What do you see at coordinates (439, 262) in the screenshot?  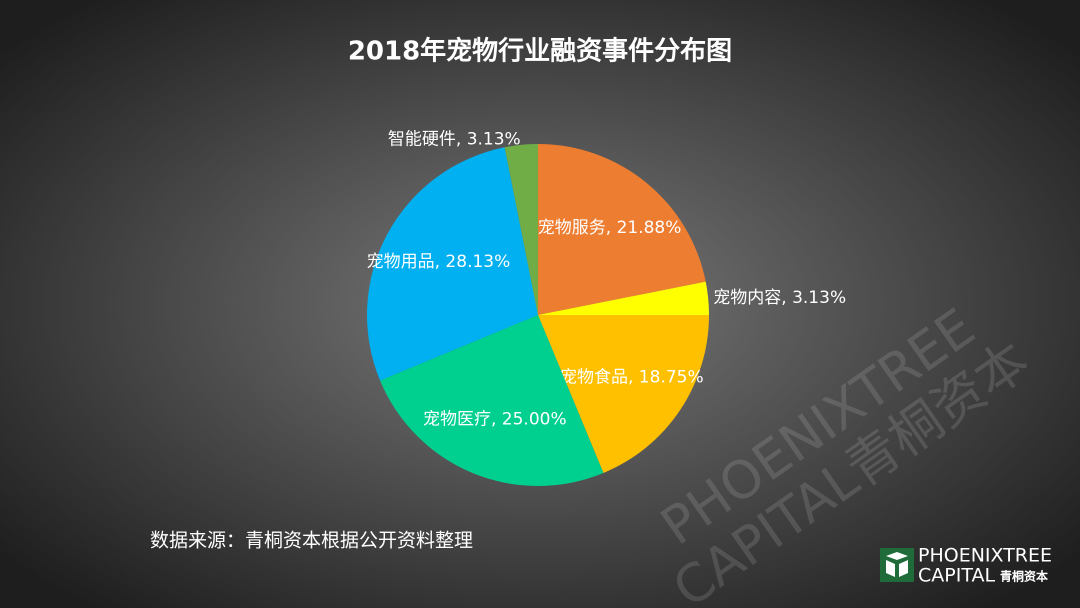 I see `data-label: 宠物用品, 28.13%` at bounding box center [439, 262].